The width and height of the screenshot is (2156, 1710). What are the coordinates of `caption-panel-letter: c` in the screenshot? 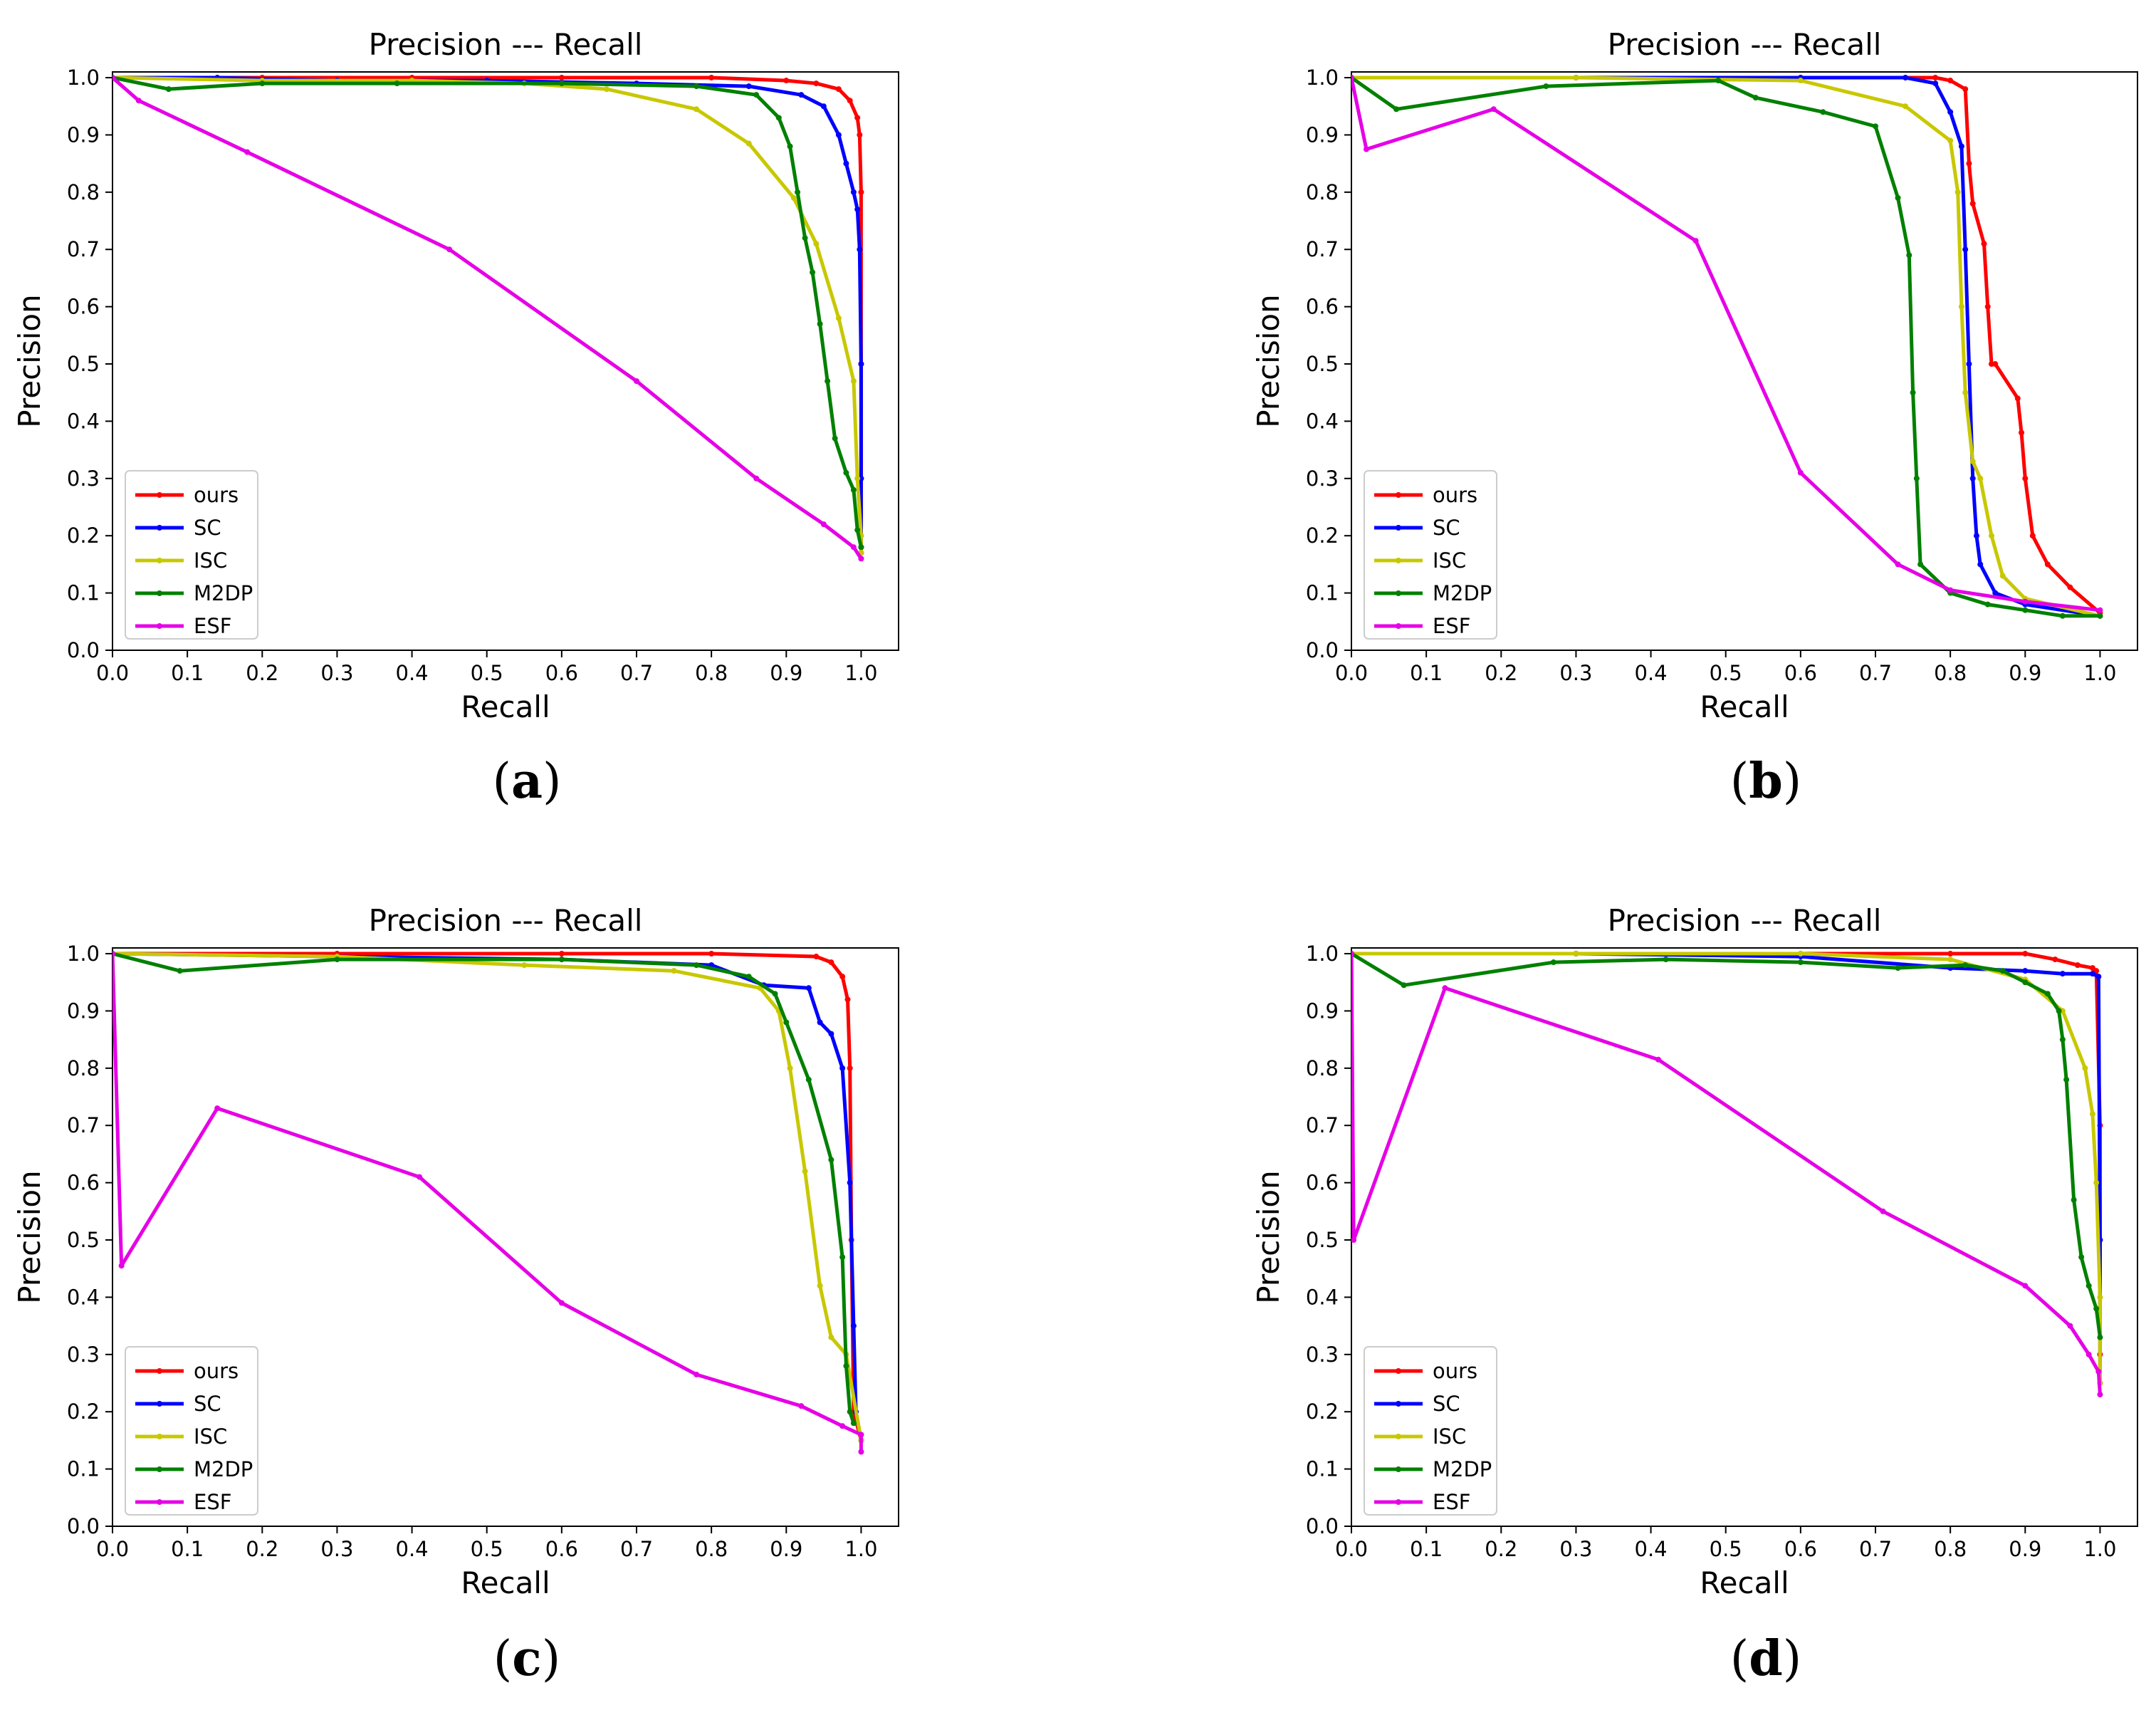 It's located at (526, 1658).